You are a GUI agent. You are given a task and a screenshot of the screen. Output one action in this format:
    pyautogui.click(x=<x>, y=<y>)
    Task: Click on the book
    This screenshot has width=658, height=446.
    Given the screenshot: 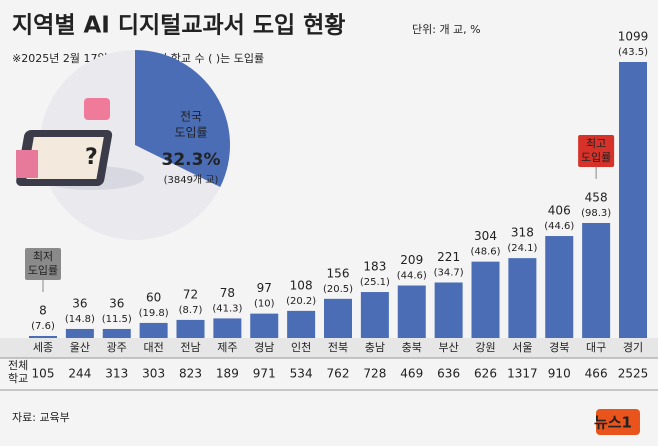 What is the action you would take?
    pyautogui.click(x=65, y=158)
    